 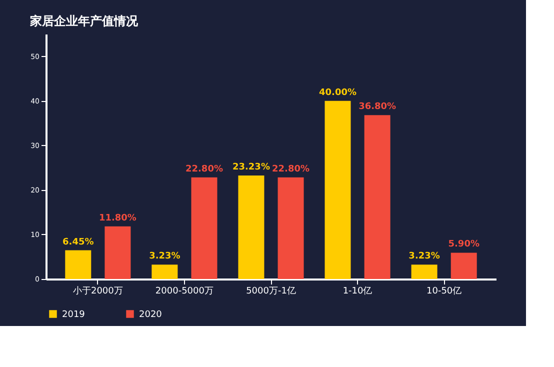 I want to click on x-tick-label: 10-50亿, so click(x=444, y=291).